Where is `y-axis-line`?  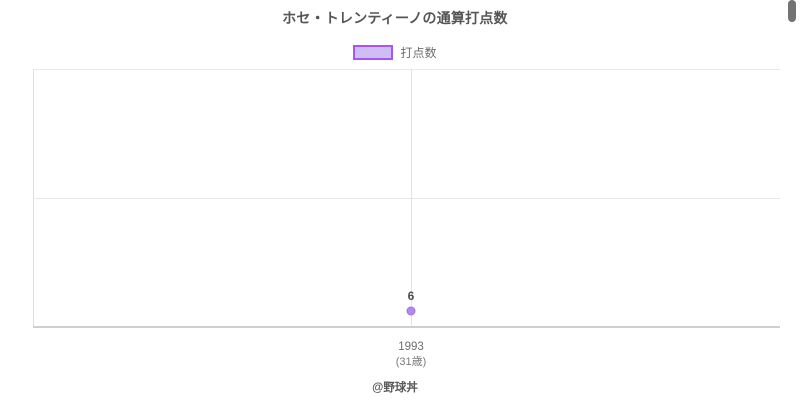 y-axis-line is located at coordinates (33, 198).